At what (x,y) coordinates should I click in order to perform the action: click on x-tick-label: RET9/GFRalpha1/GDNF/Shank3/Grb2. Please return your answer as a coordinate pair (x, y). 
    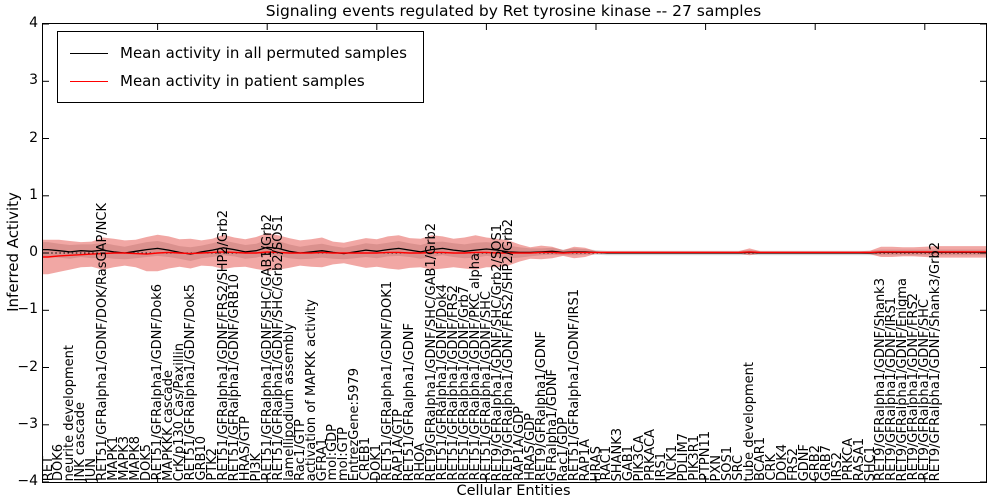
    Looking at the image, I should click on (936, 361).